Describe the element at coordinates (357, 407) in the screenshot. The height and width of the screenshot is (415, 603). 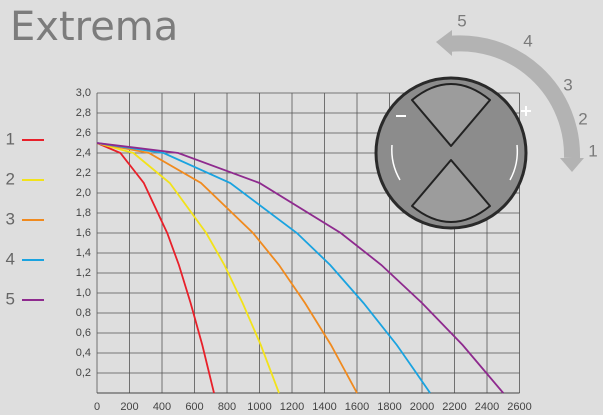
I see `x-tick-label: 1600` at that location.